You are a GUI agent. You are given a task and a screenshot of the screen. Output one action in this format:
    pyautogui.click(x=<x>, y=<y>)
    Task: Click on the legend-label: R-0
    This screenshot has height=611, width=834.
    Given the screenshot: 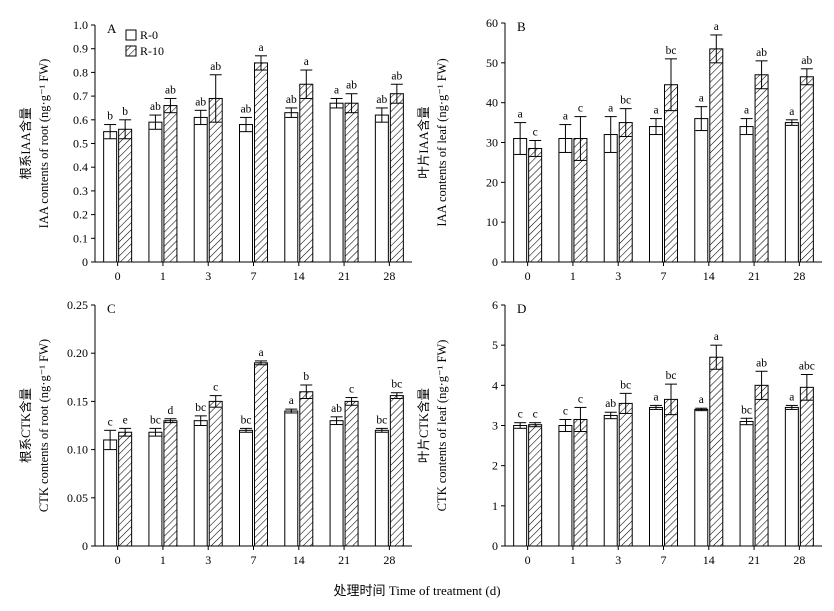 What is the action you would take?
    pyautogui.click(x=149, y=35)
    